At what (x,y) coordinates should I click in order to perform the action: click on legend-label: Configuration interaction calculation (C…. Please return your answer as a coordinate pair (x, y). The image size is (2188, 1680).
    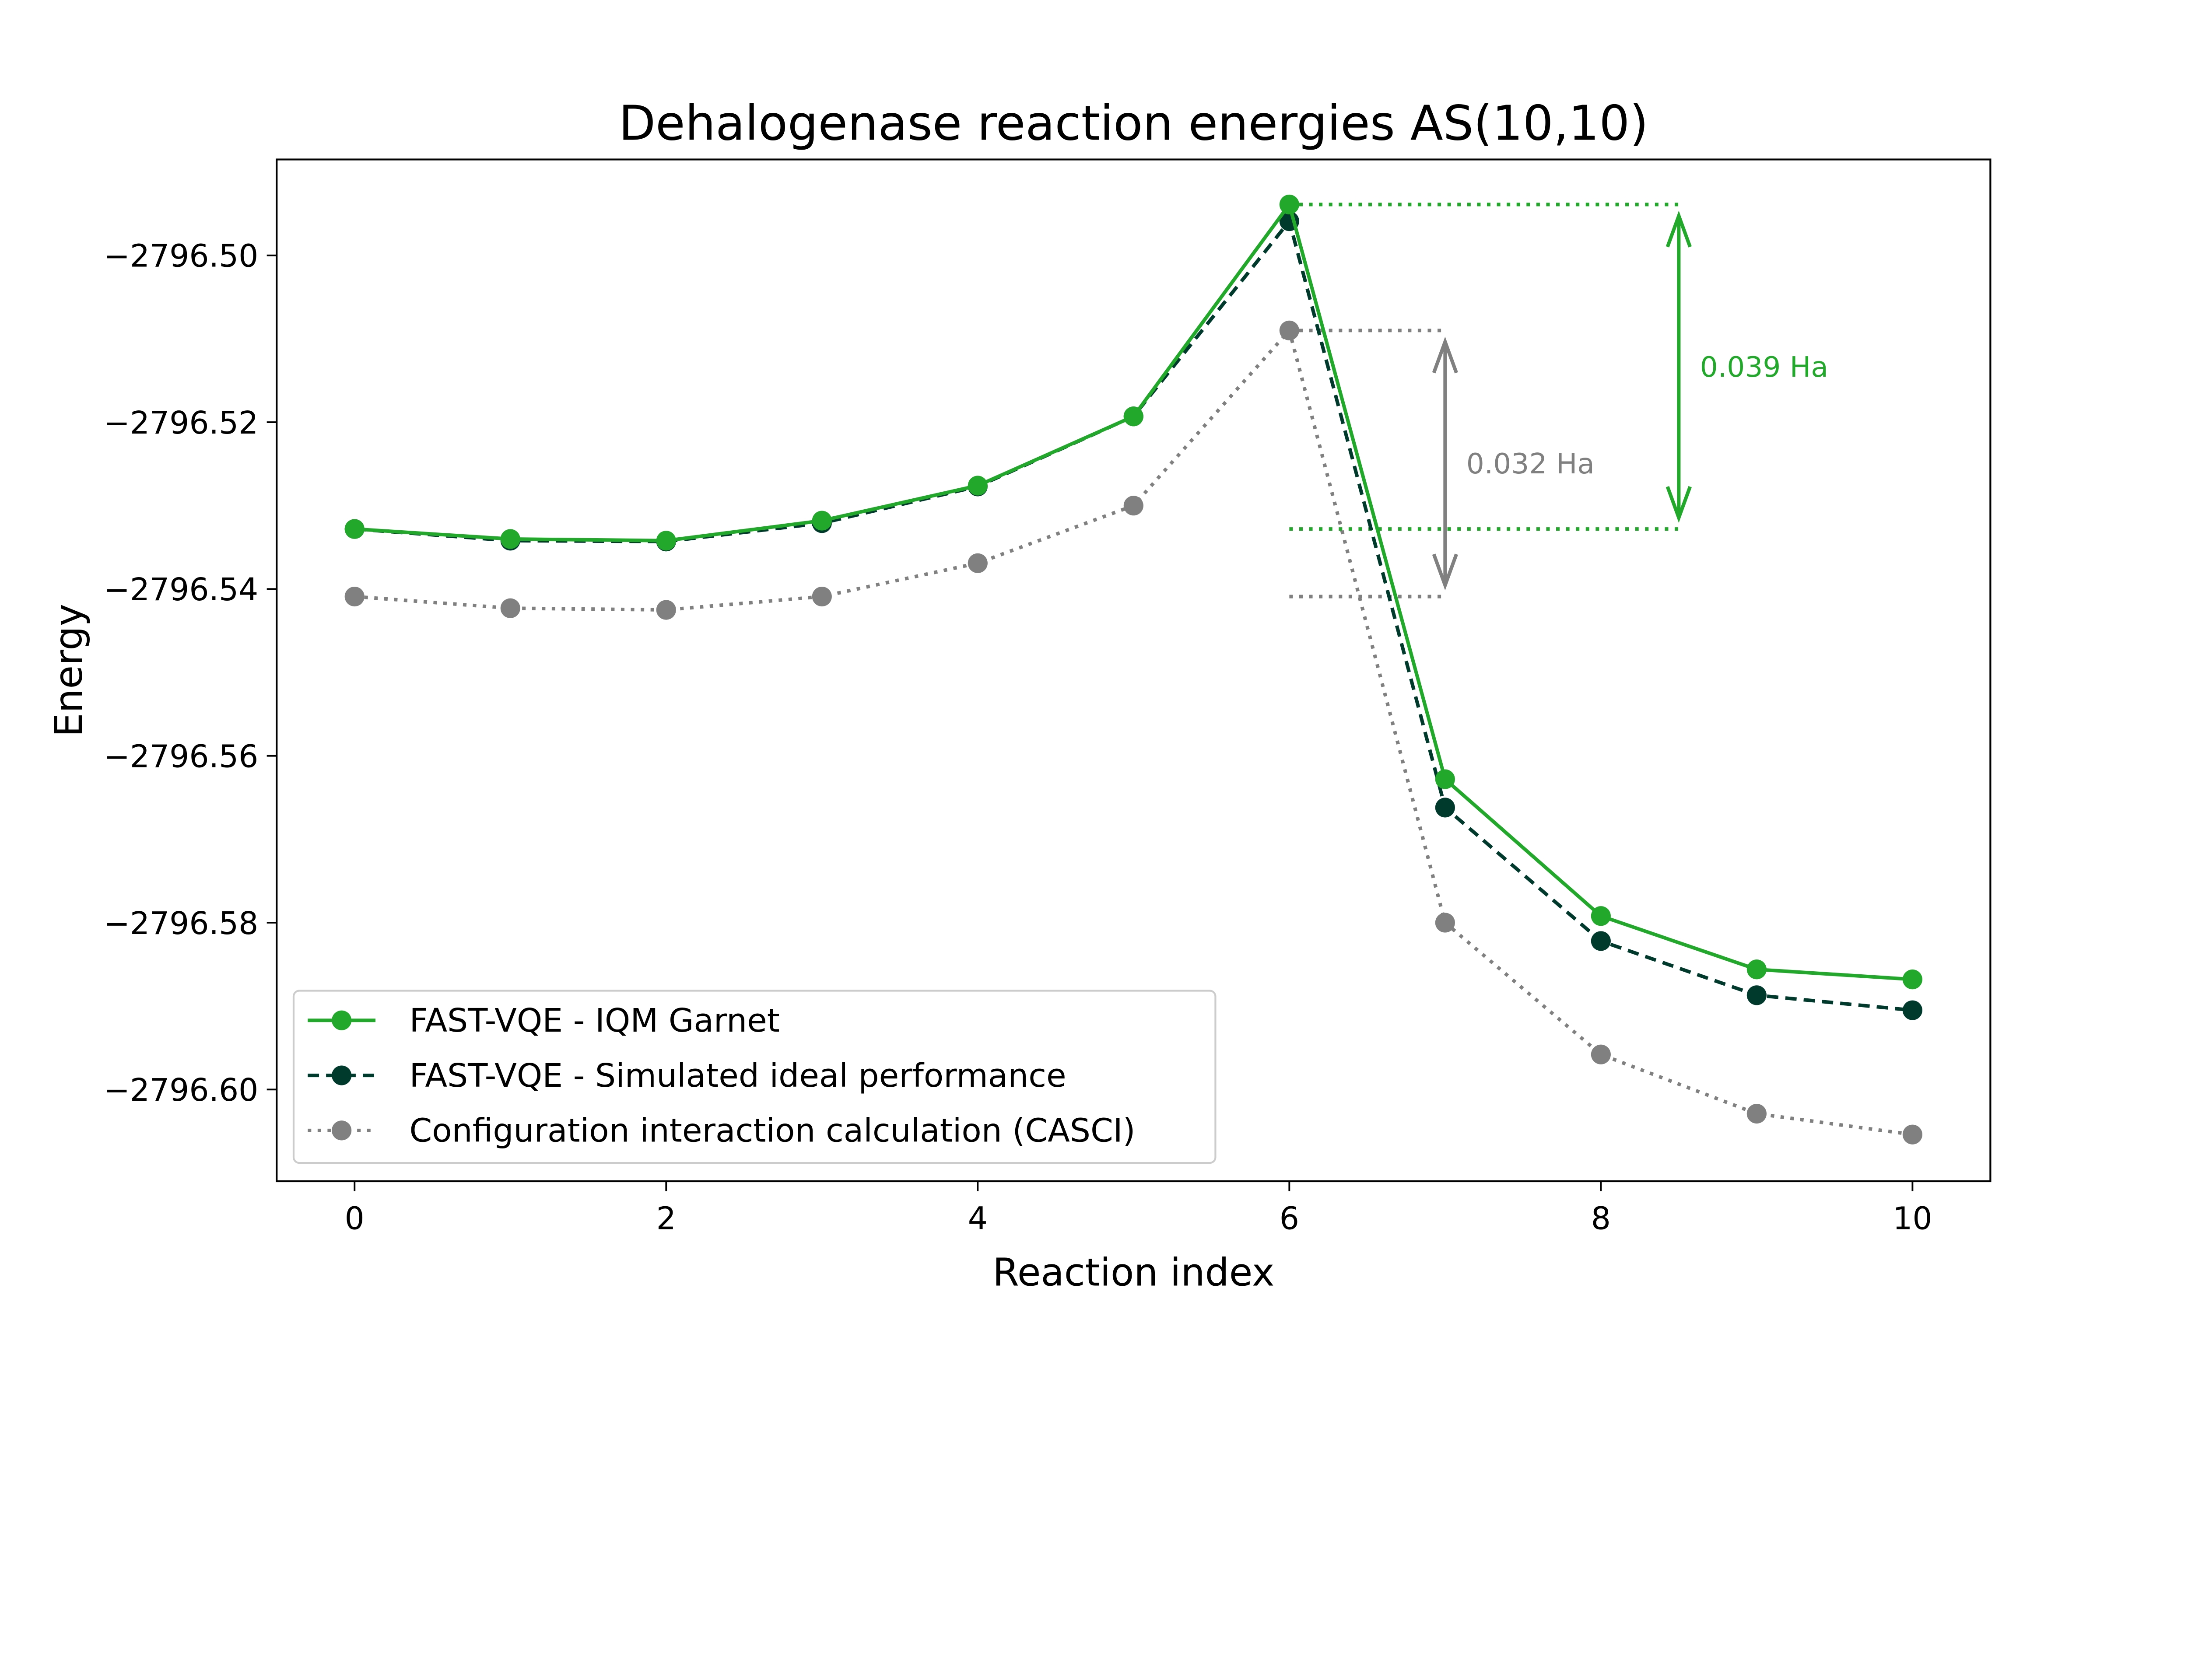
    Looking at the image, I should click on (772, 1131).